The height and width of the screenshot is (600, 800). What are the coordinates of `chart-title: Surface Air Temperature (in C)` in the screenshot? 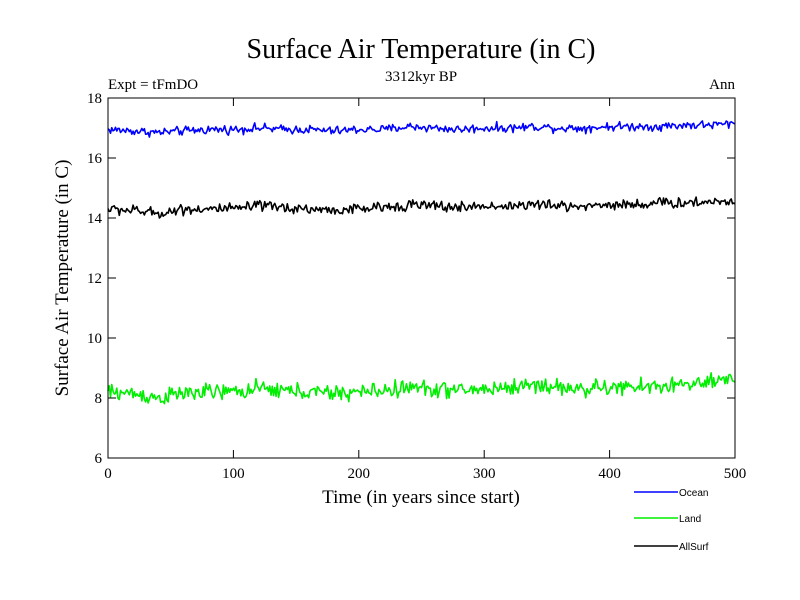 It's located at (421, 49).